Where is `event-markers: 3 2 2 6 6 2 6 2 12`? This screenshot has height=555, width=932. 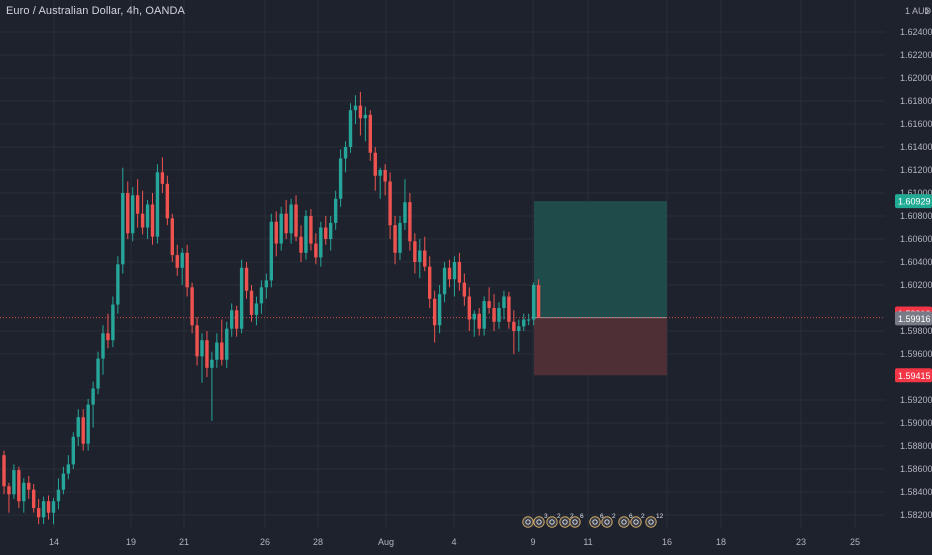 event-markers: 3 2 2 6 6 2 6 2 12 is located at coordinates (593, 520).